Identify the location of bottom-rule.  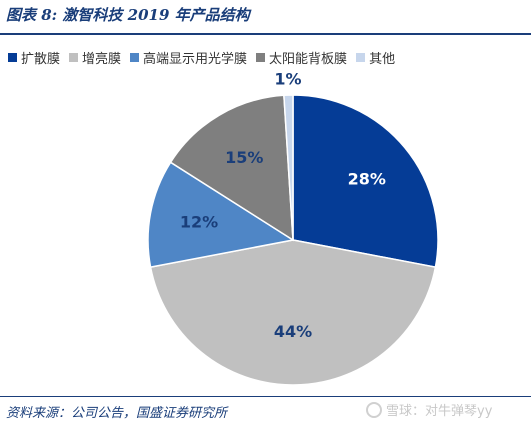
(265, 396).